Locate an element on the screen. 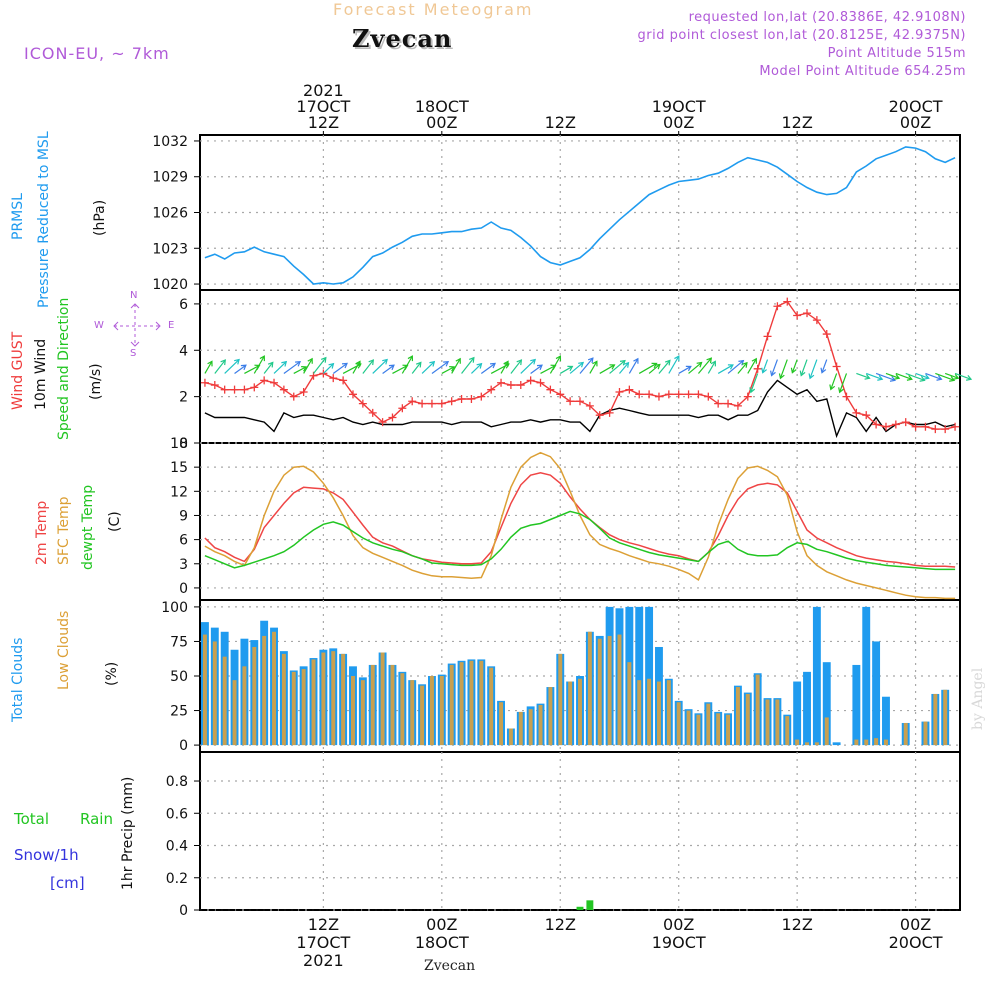  product-title: Forecast Meteogram is located at coordinates (433, 9).